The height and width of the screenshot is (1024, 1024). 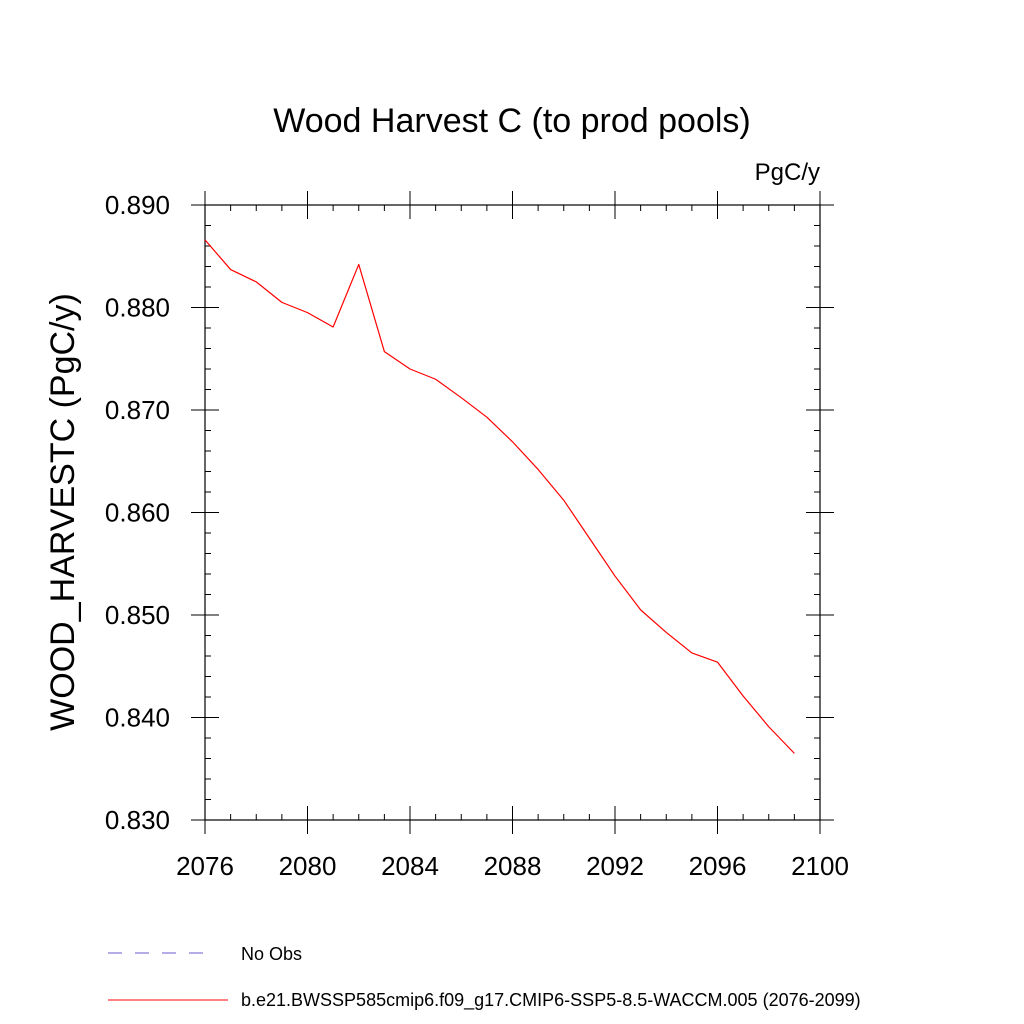 I want to click on y-tick-label: 0.850, so click(x=137, y=615).